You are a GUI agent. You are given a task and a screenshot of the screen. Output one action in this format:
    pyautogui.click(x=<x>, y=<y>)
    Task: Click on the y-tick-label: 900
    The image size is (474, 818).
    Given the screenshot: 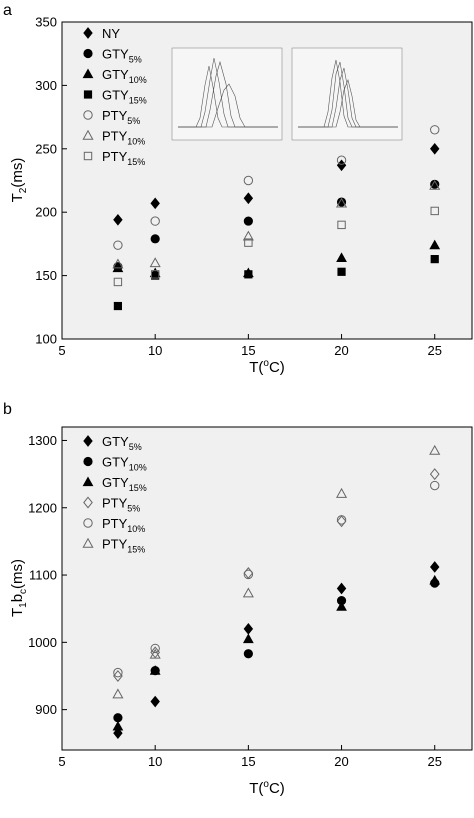 What is the action you would take?
    pyautogui.click(x=46, y=709)
    